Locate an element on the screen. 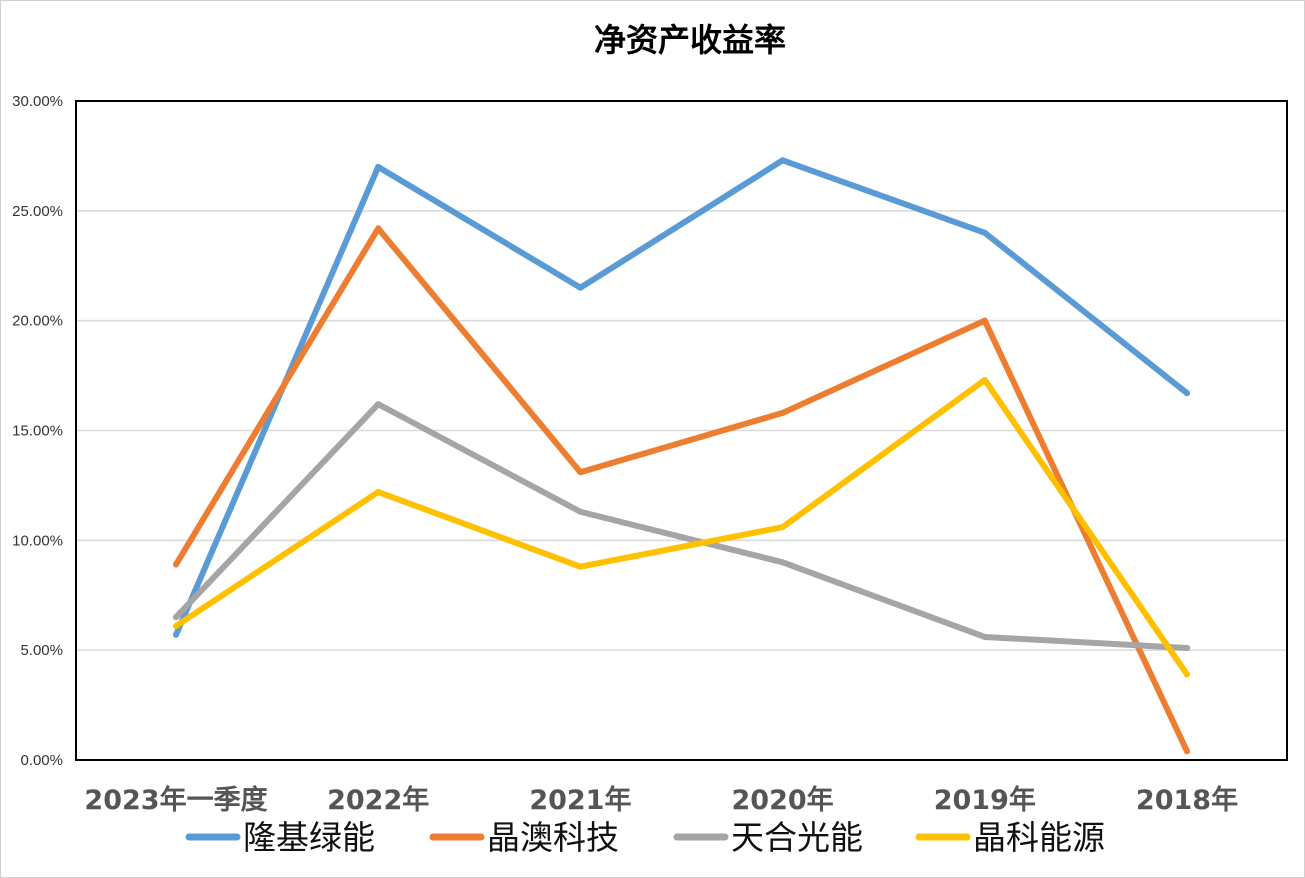 Image resolution: width=1305 pixels, height=878 pixels. y-tick-label: 10.00% is located at coordinates (37, 540).